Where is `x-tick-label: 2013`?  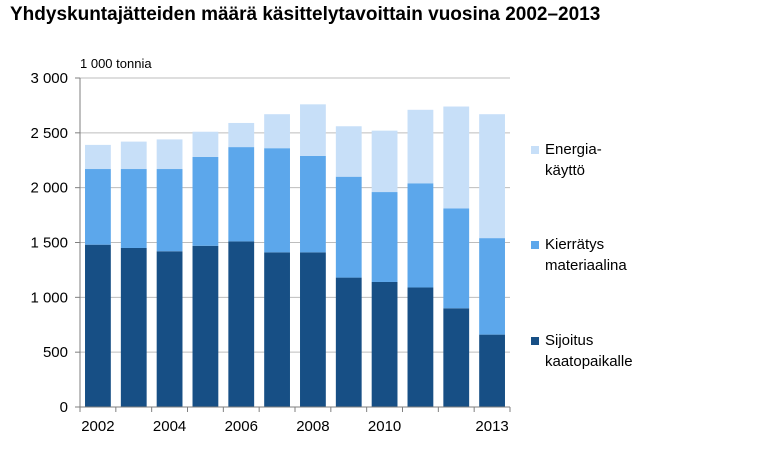
x-tick-label: 2013 is located at coordinates (491, 426).